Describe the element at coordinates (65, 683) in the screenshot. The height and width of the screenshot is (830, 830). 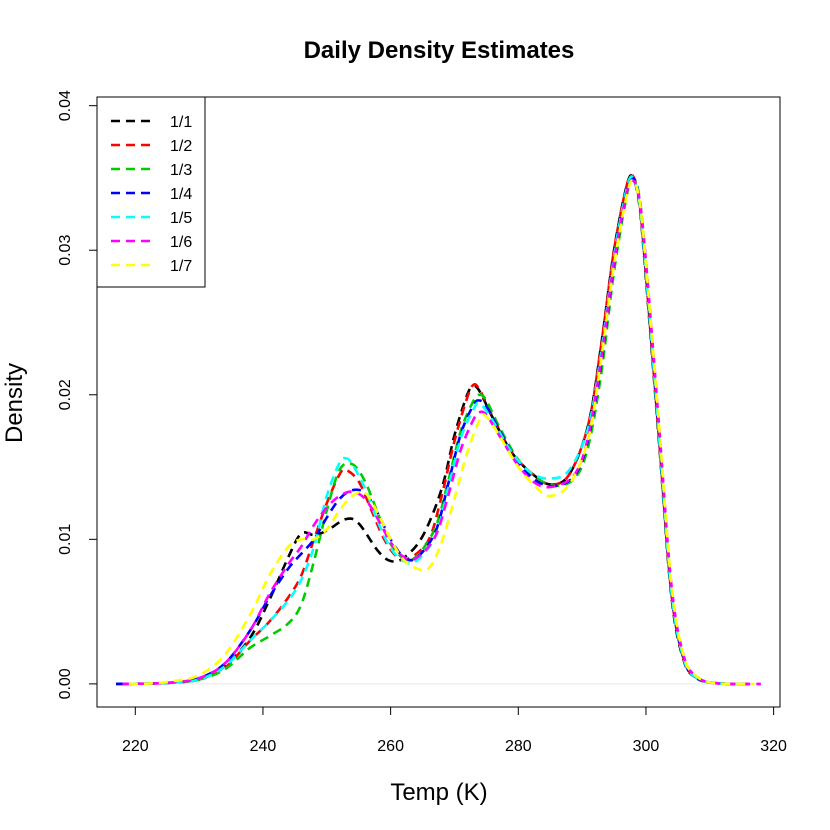
I see `y-tick-label: 0.00` at that location.